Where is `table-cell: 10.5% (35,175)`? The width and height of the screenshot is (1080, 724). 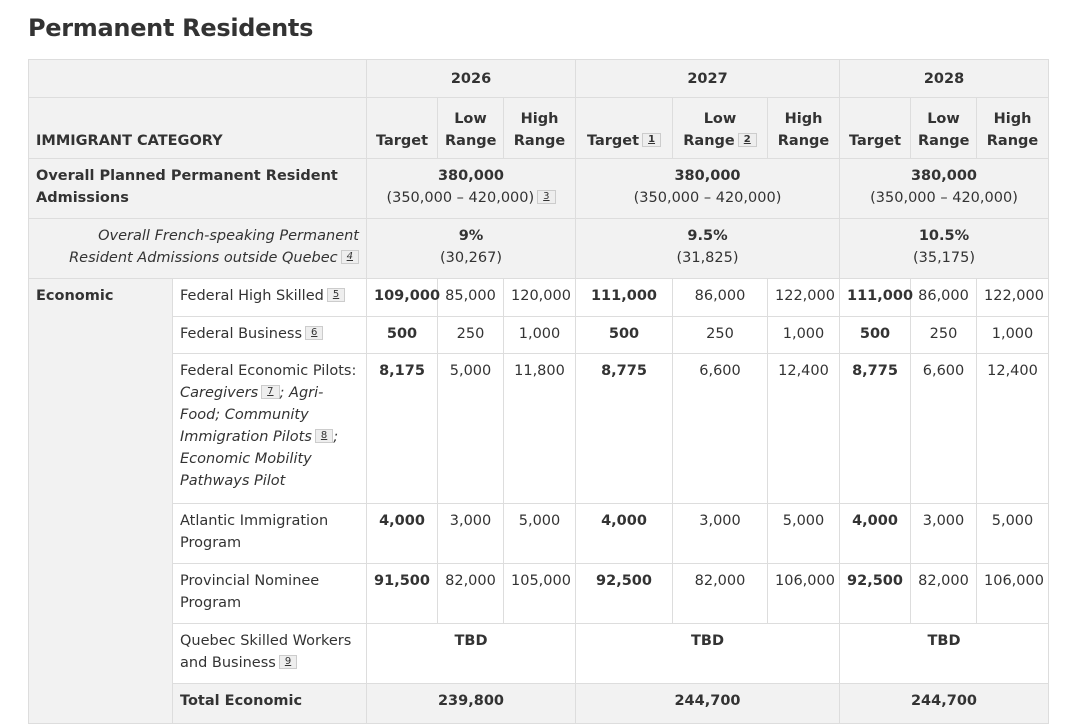
table-cell: 10.5% (35,175) is located at coordinates (944, 248).